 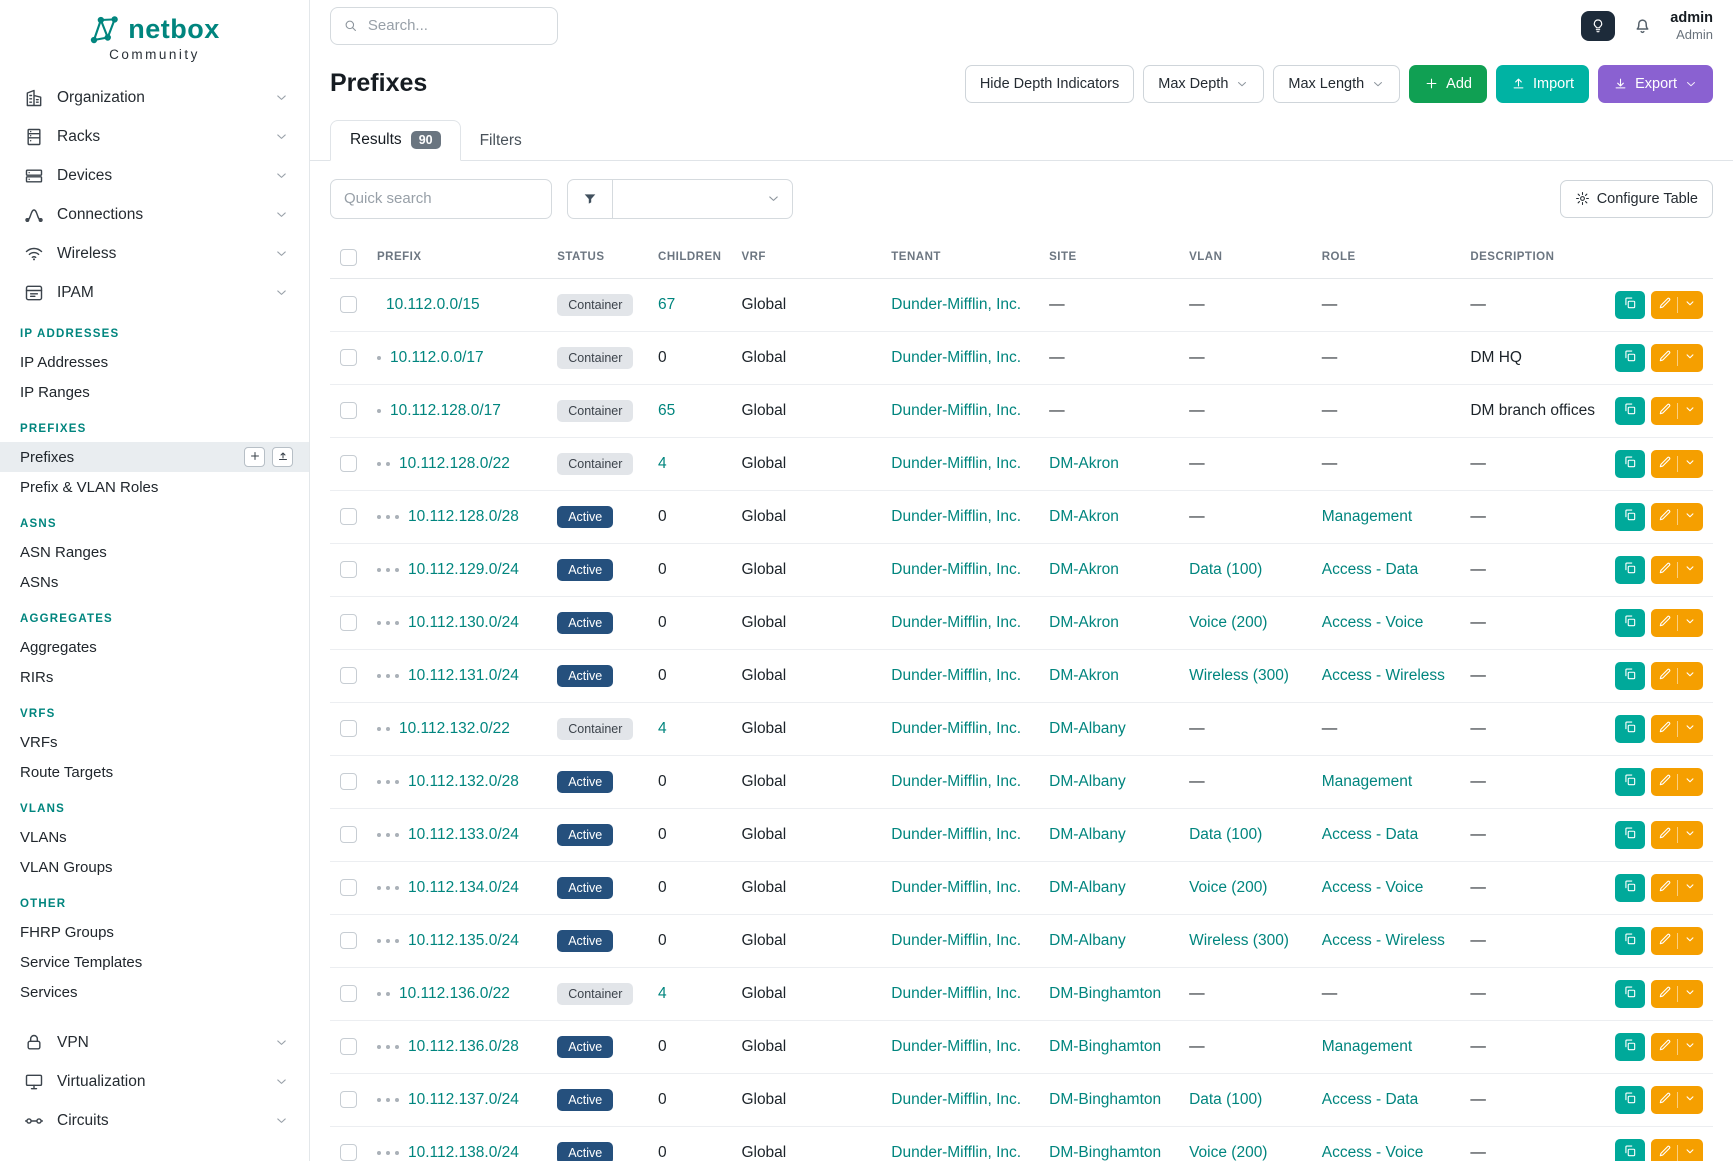 I want to click on quick-search-input, so click(x=441, y=198).